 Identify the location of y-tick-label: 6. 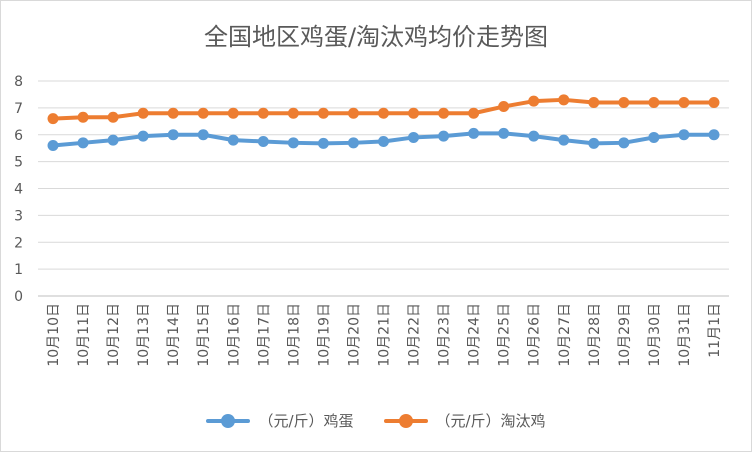
(18, 136).